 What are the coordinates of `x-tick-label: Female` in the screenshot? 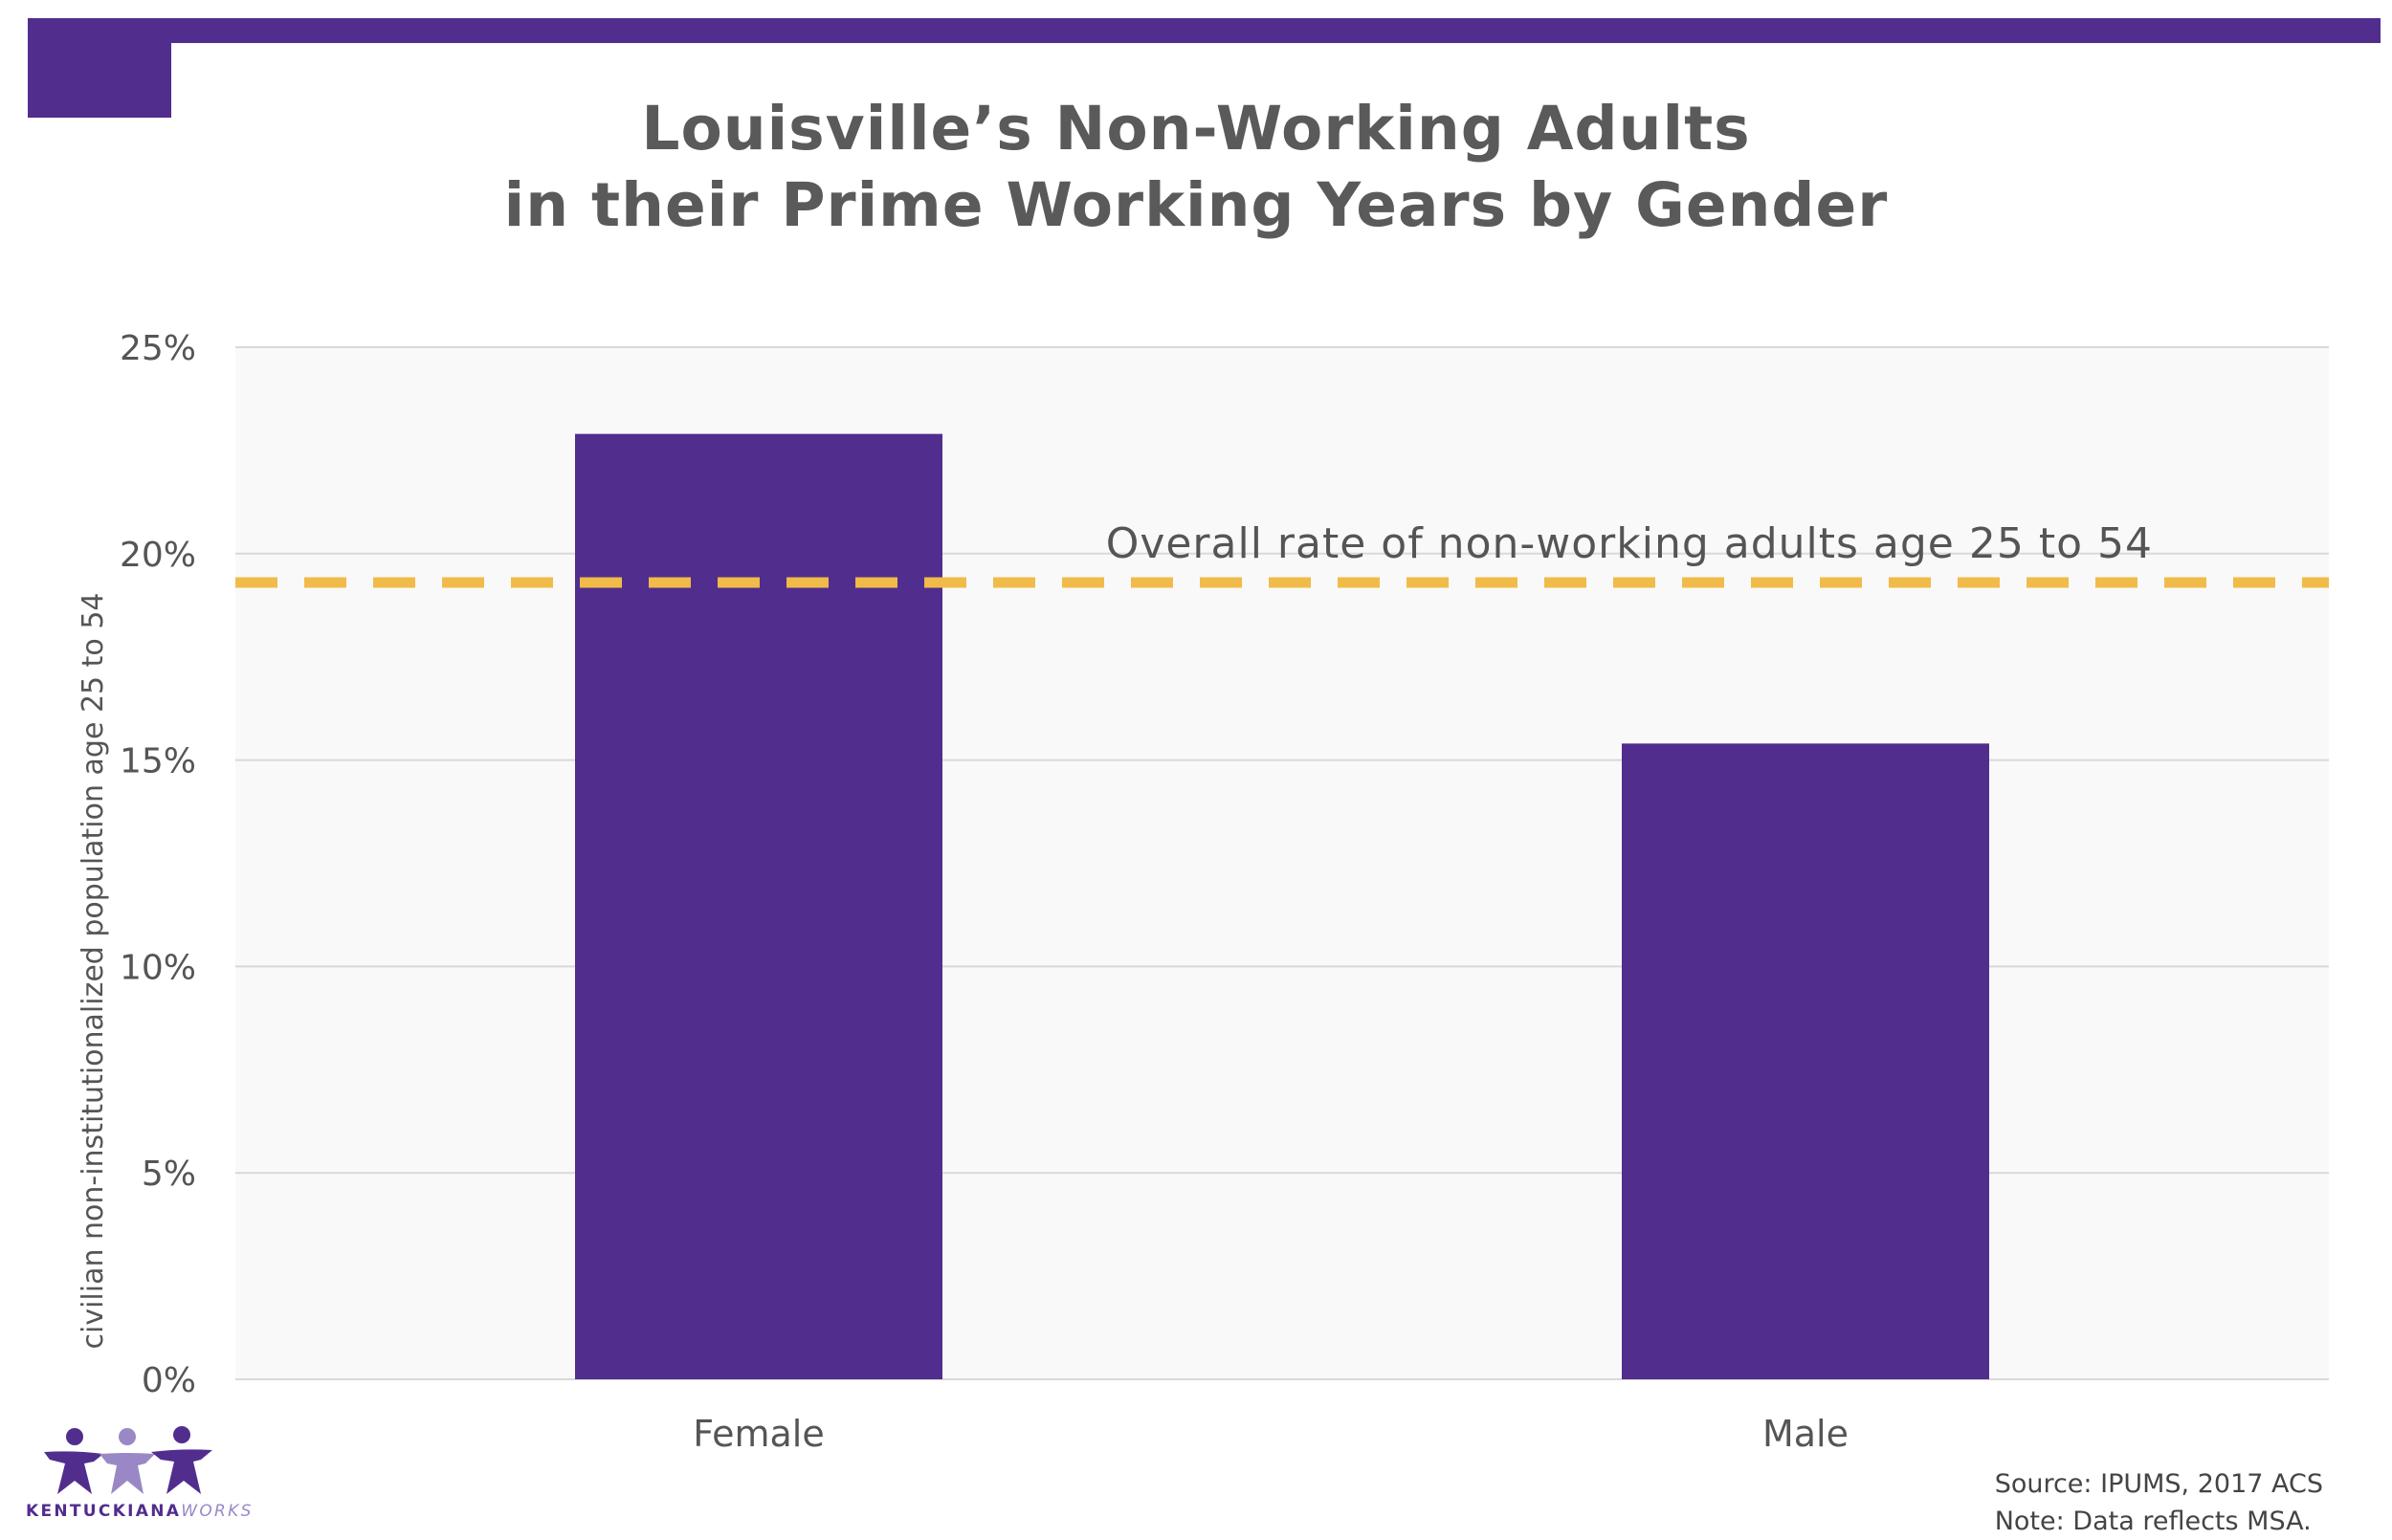 It's located at (759, 1434).